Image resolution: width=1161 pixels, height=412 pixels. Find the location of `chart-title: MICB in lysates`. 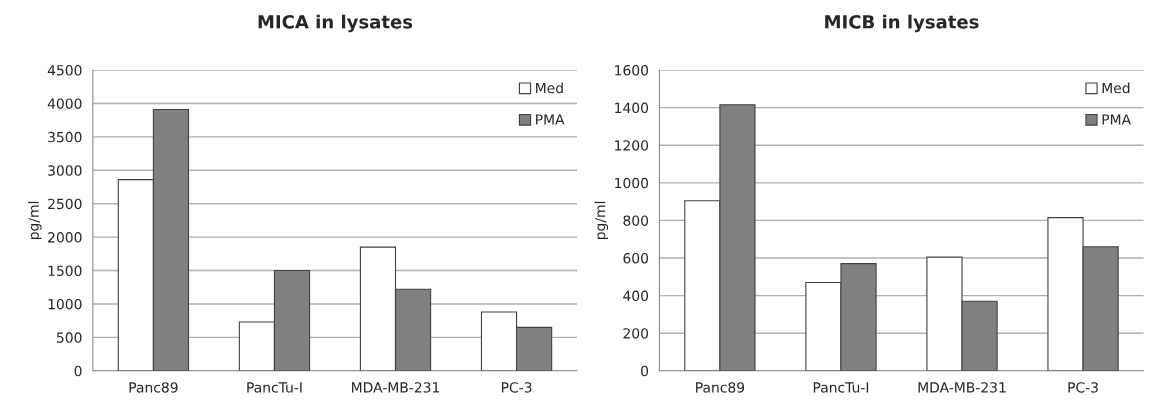

chart-title: MICB in lysates is located at coordinates (902, 23).